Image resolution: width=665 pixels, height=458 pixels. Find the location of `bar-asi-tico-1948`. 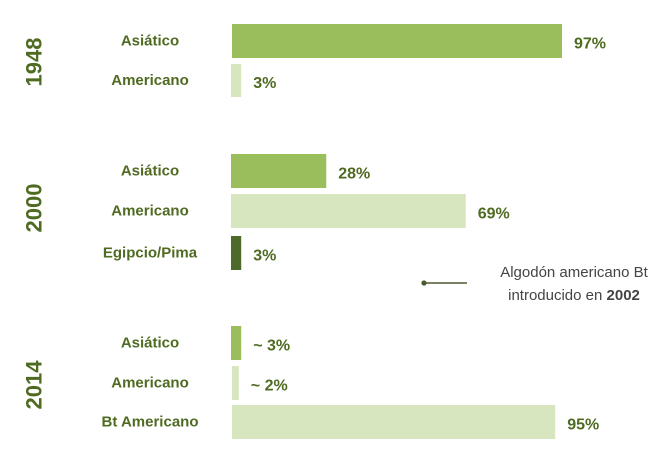

bar-asi-tico-1948 is located at coordinates (397, 41).